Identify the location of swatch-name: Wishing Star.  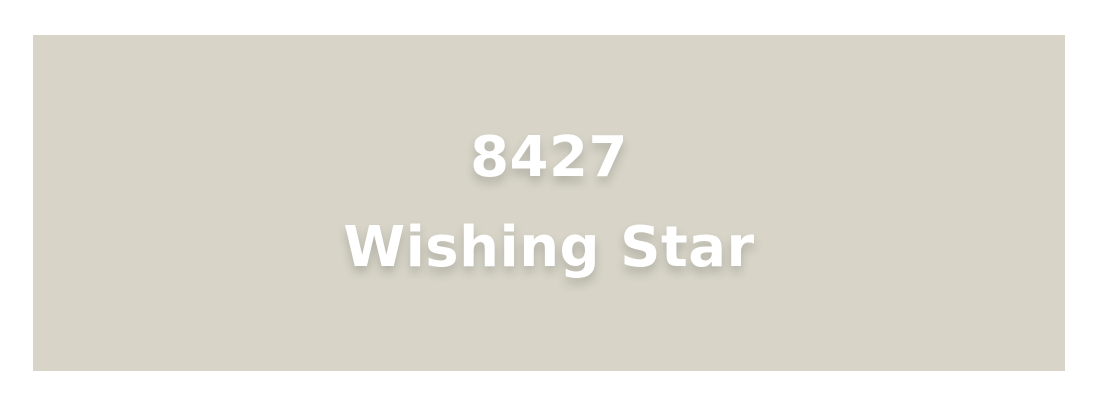
(549, 247).